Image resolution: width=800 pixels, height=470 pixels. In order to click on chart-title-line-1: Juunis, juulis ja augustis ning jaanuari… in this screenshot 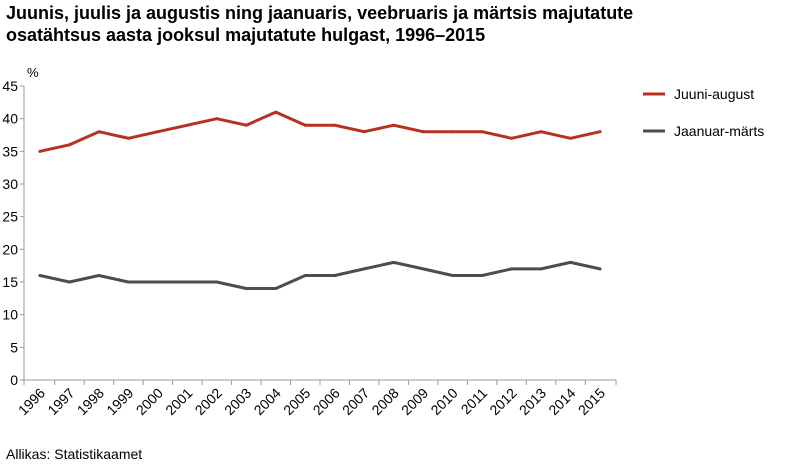, I will do `click(320, 13)`.